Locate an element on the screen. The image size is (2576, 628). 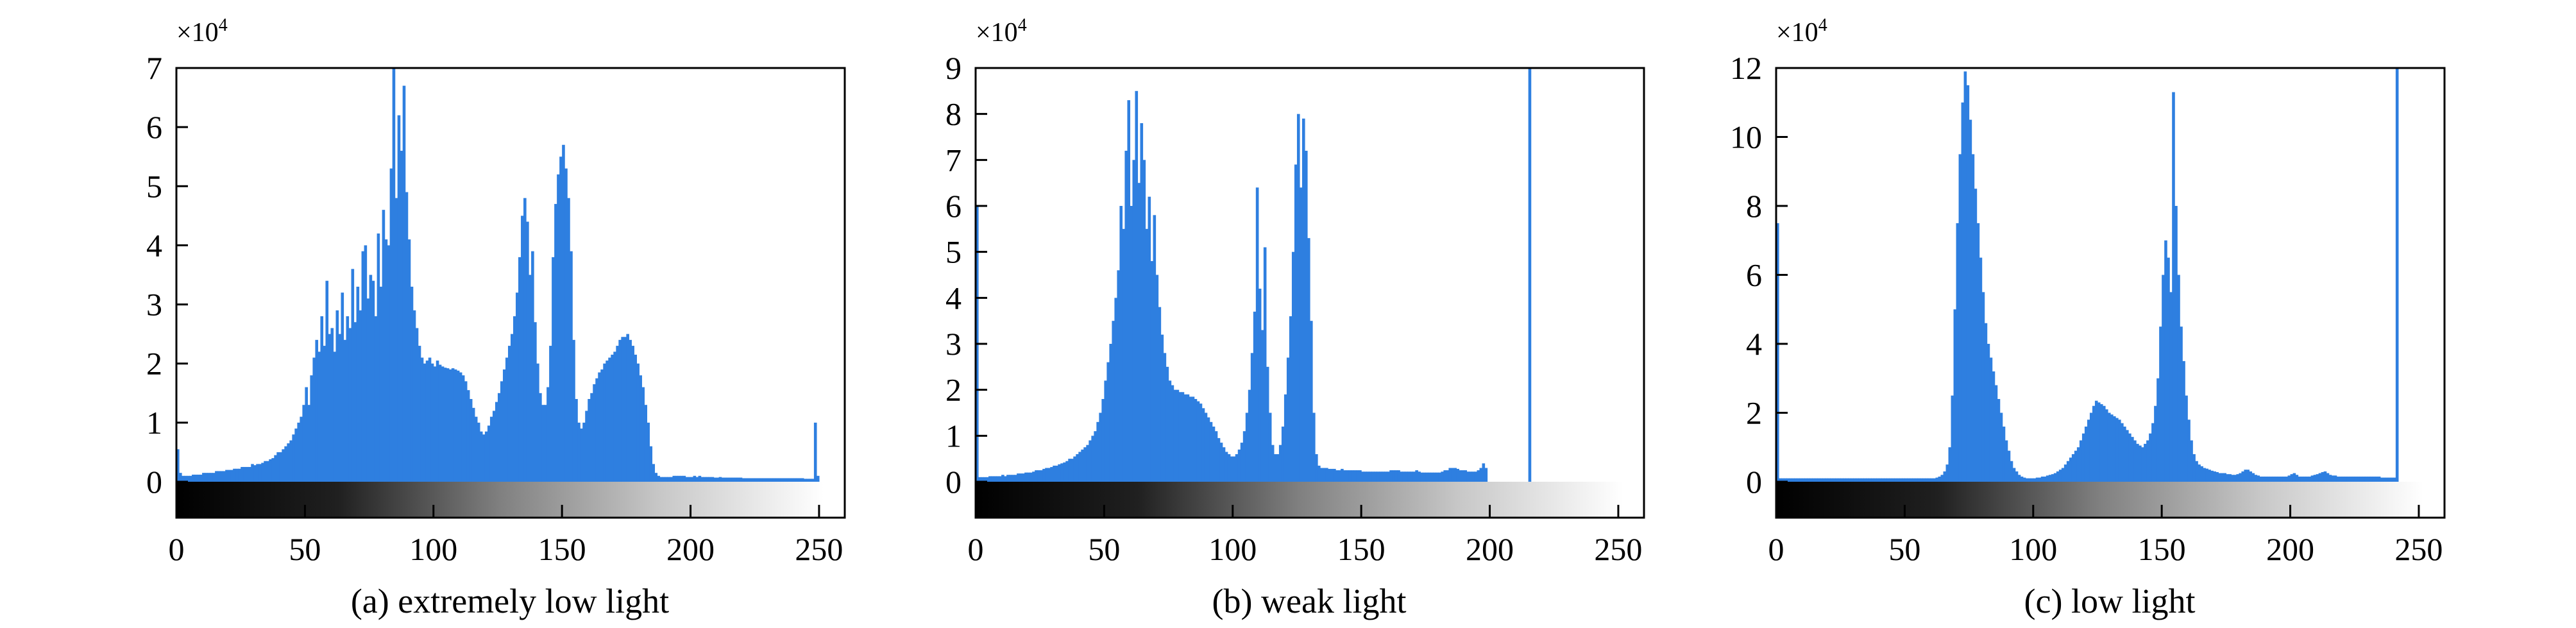
x-tick-label: 50 is located at coordinates (305, 549).